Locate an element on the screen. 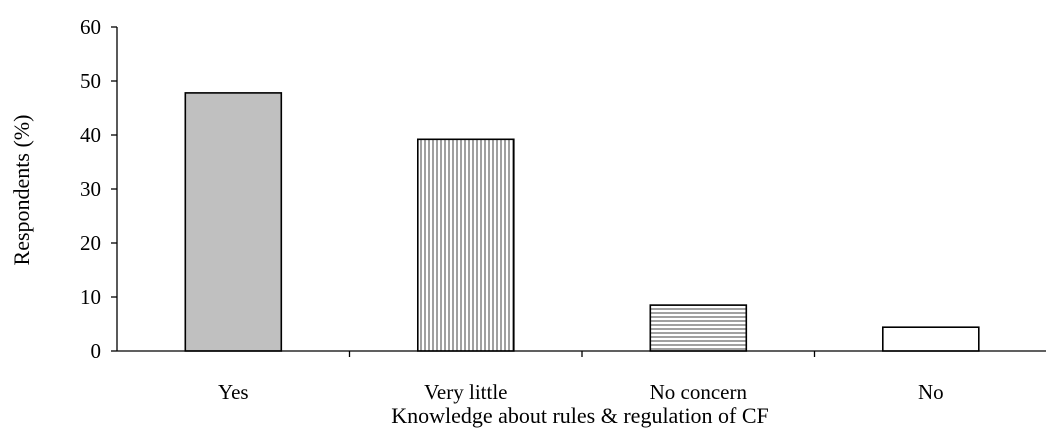  y-tick-label: 20 is located at coordinates (90, 243).